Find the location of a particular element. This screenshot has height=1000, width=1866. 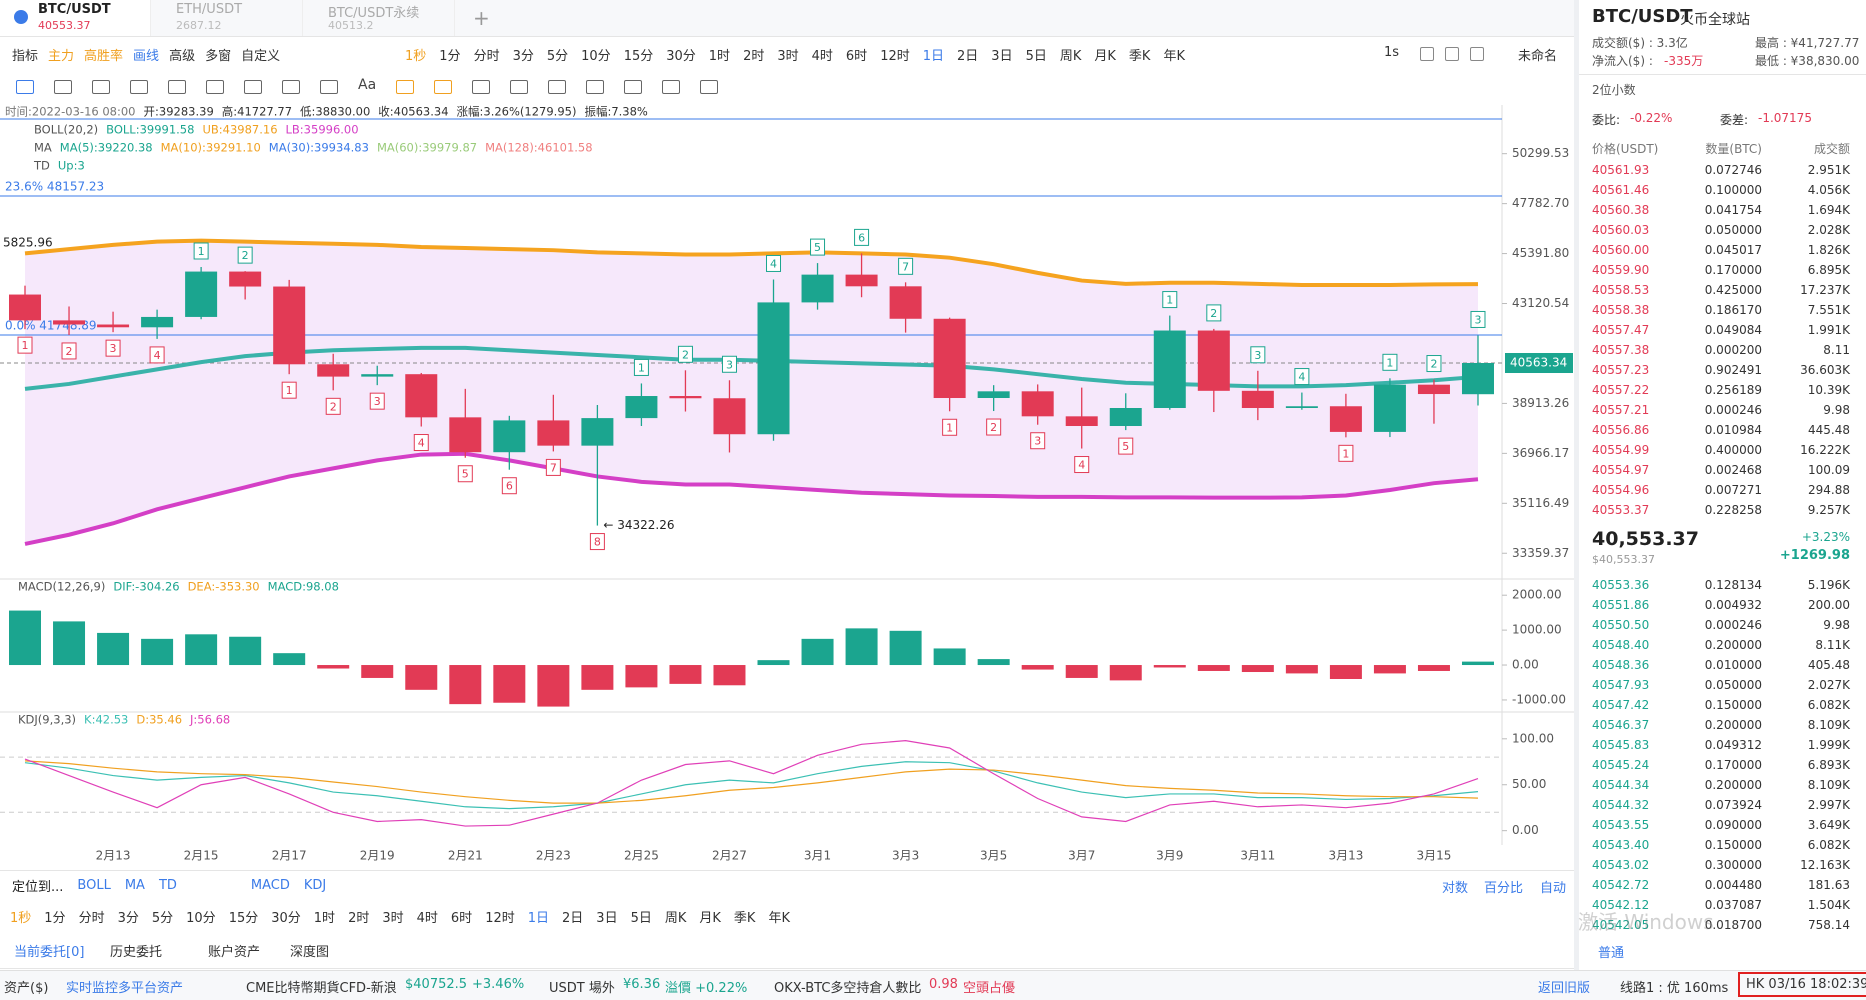

indicator-button: KDJ is located at coordinates (315, 885).